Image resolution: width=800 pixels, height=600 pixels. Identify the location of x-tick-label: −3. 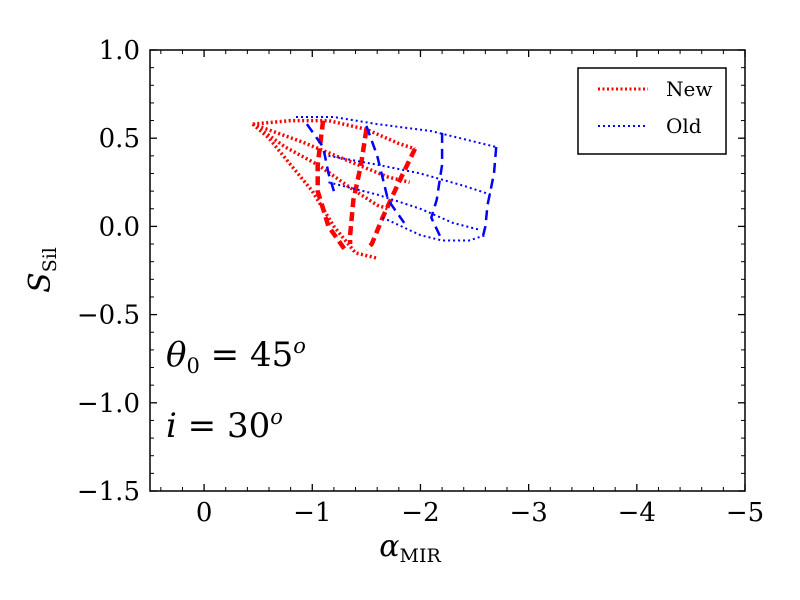
(528, 513).